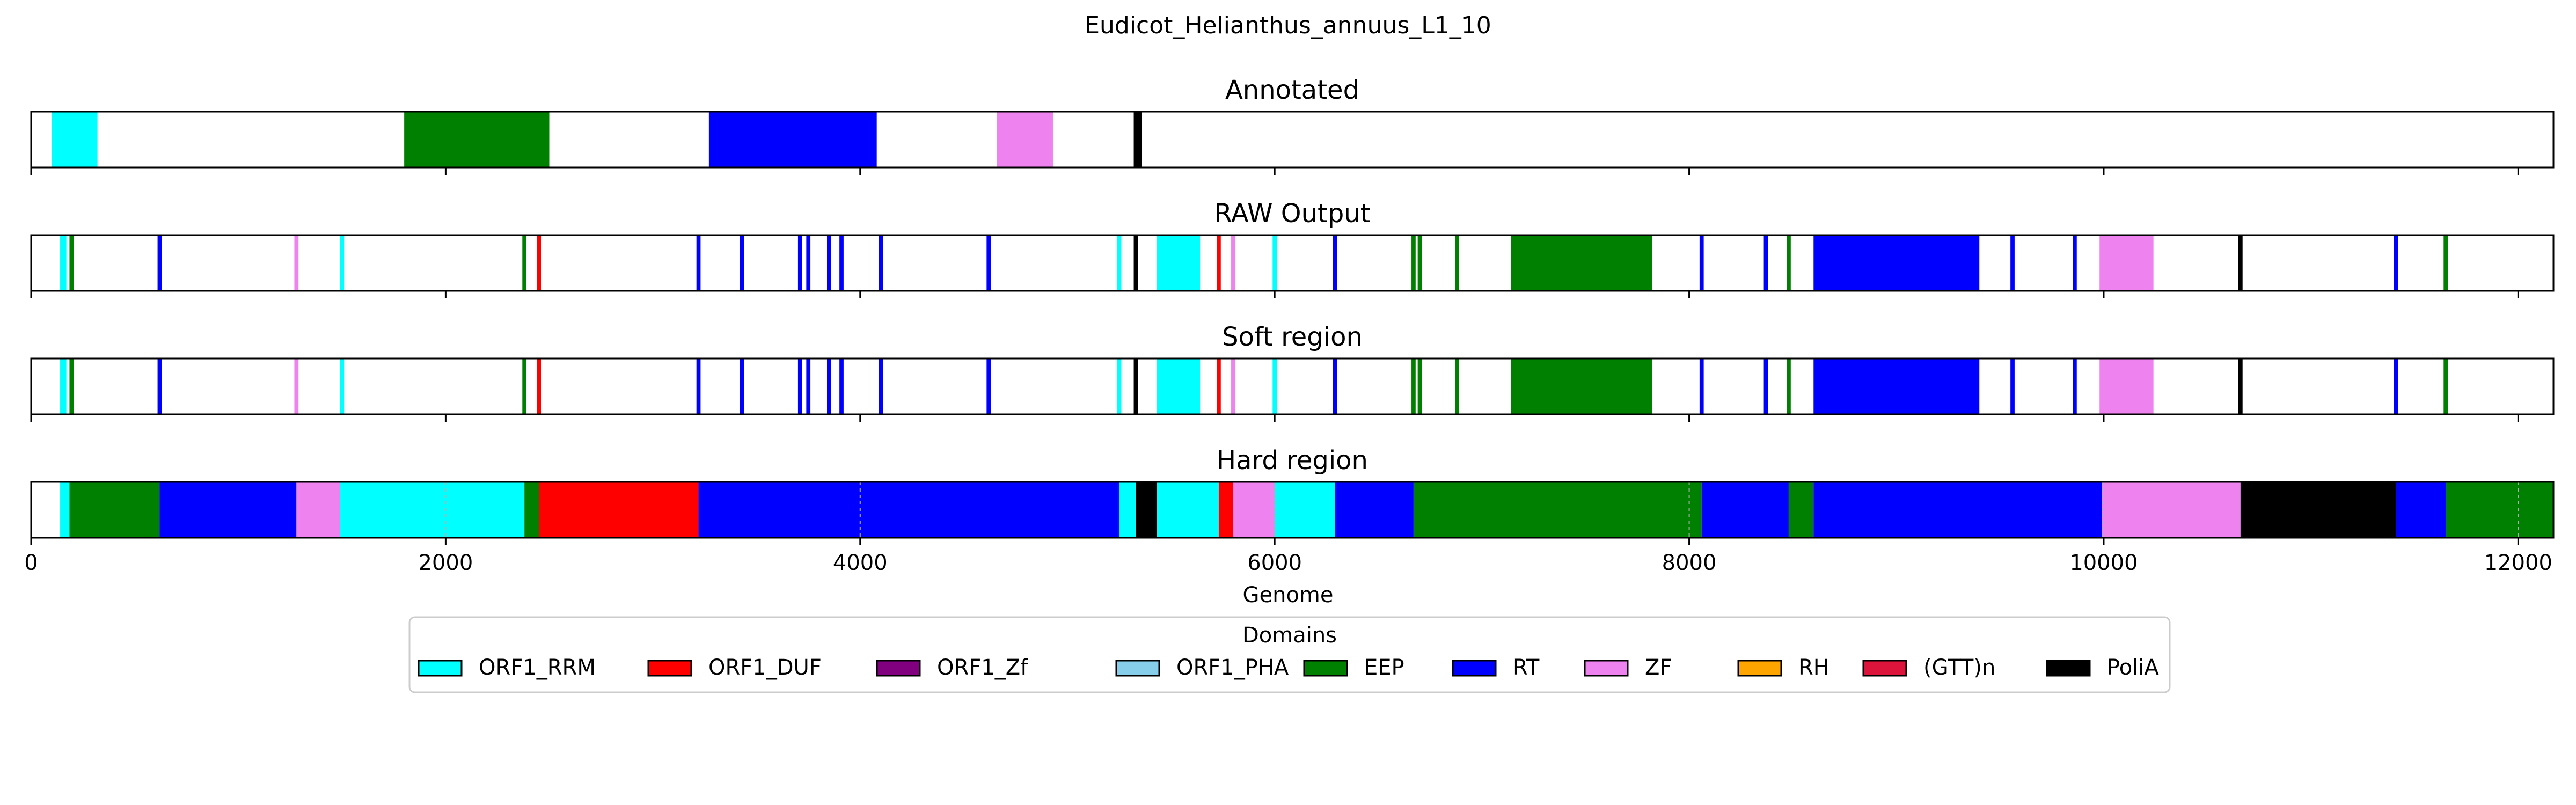 This screenshot has height=805, width=2576. I want to click on legend-item: RT, so click(1496, 667).